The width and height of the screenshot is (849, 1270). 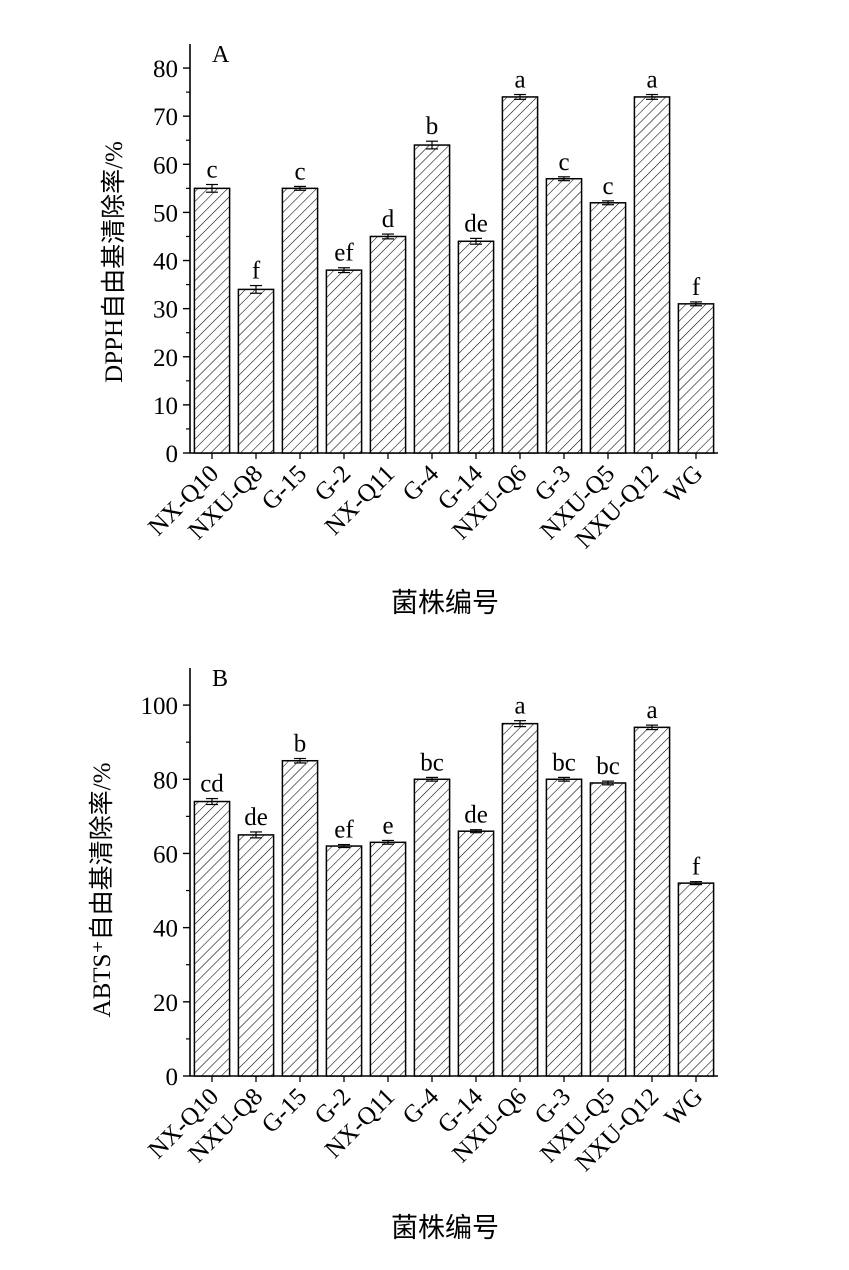 I want to click on significance-label-NX-Q11: e, so click(x=387, y=825).